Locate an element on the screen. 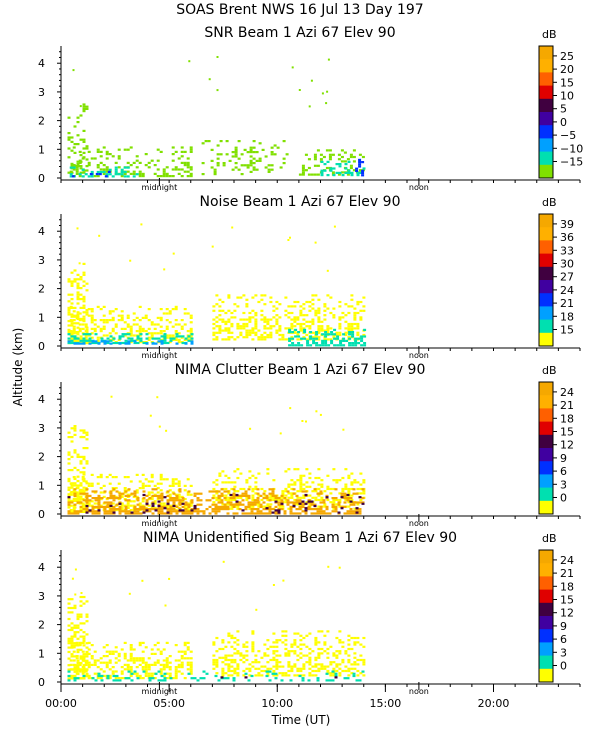 This screenshot has height=750, width=600. colorbar-swatch is located at coordinates (546, 636).